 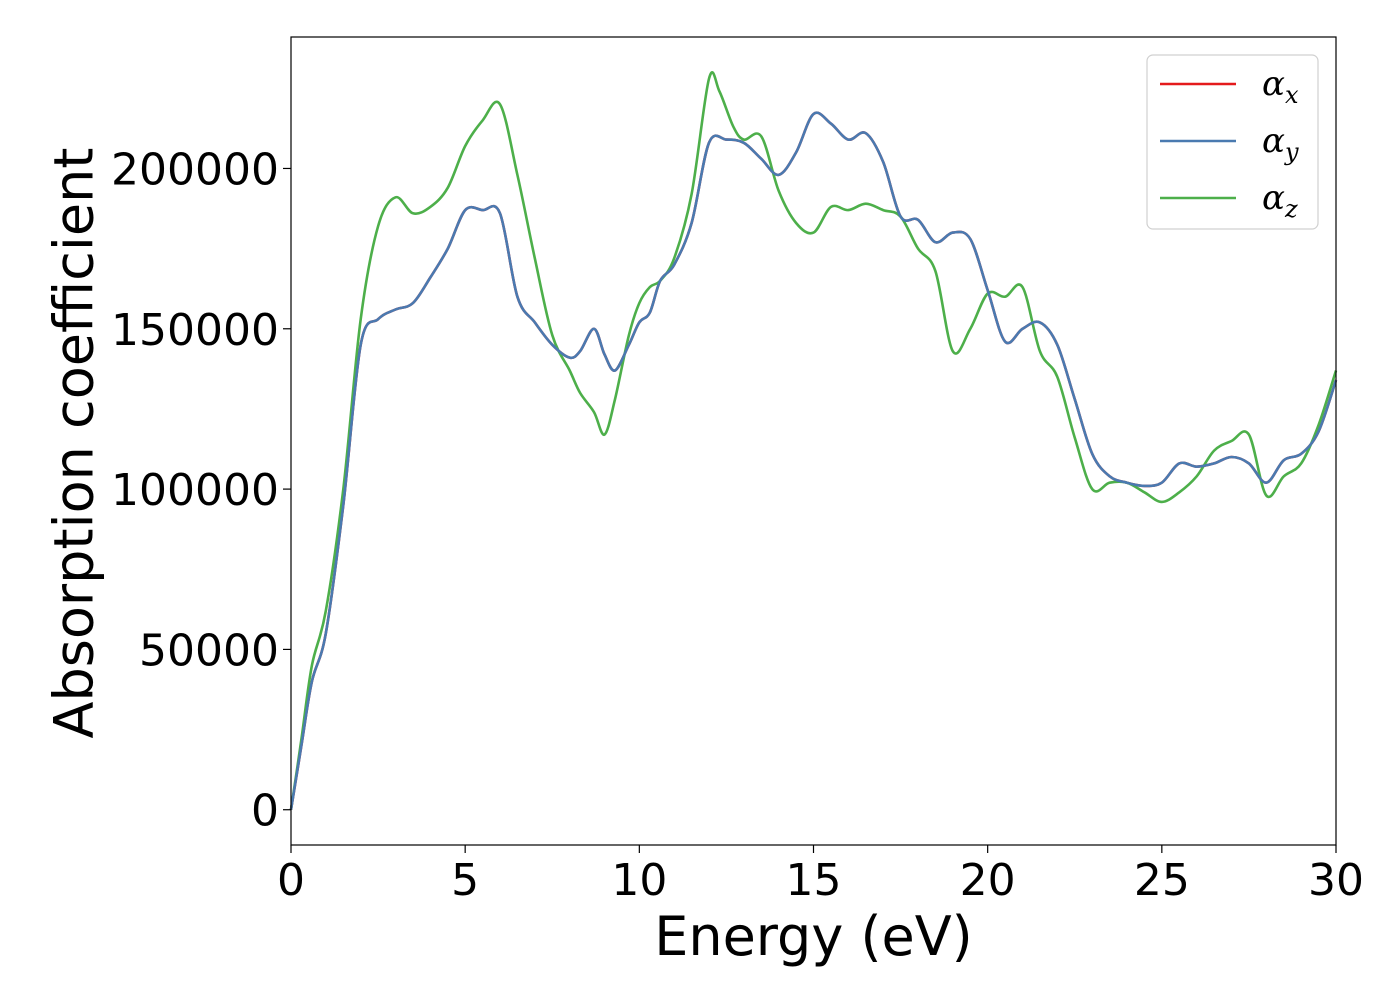 What do you see at coordinates (1232, 142) in the screenshot?
I see `legend: αx αy αz` at bounding box center [1232, 142].